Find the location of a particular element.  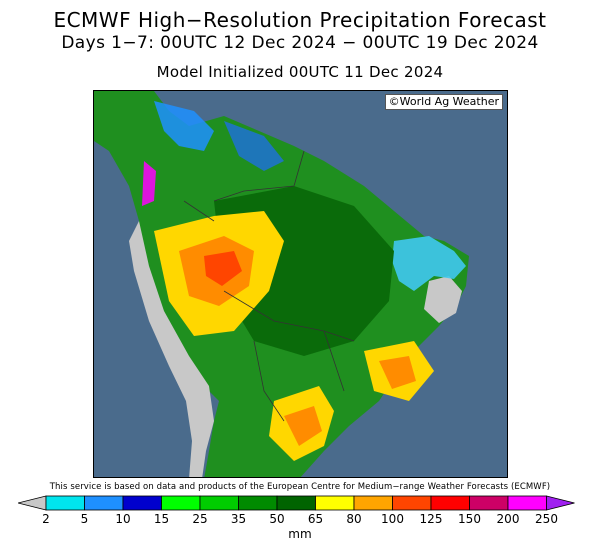

legend-tick: 50 is located at coordinates (277, 519).